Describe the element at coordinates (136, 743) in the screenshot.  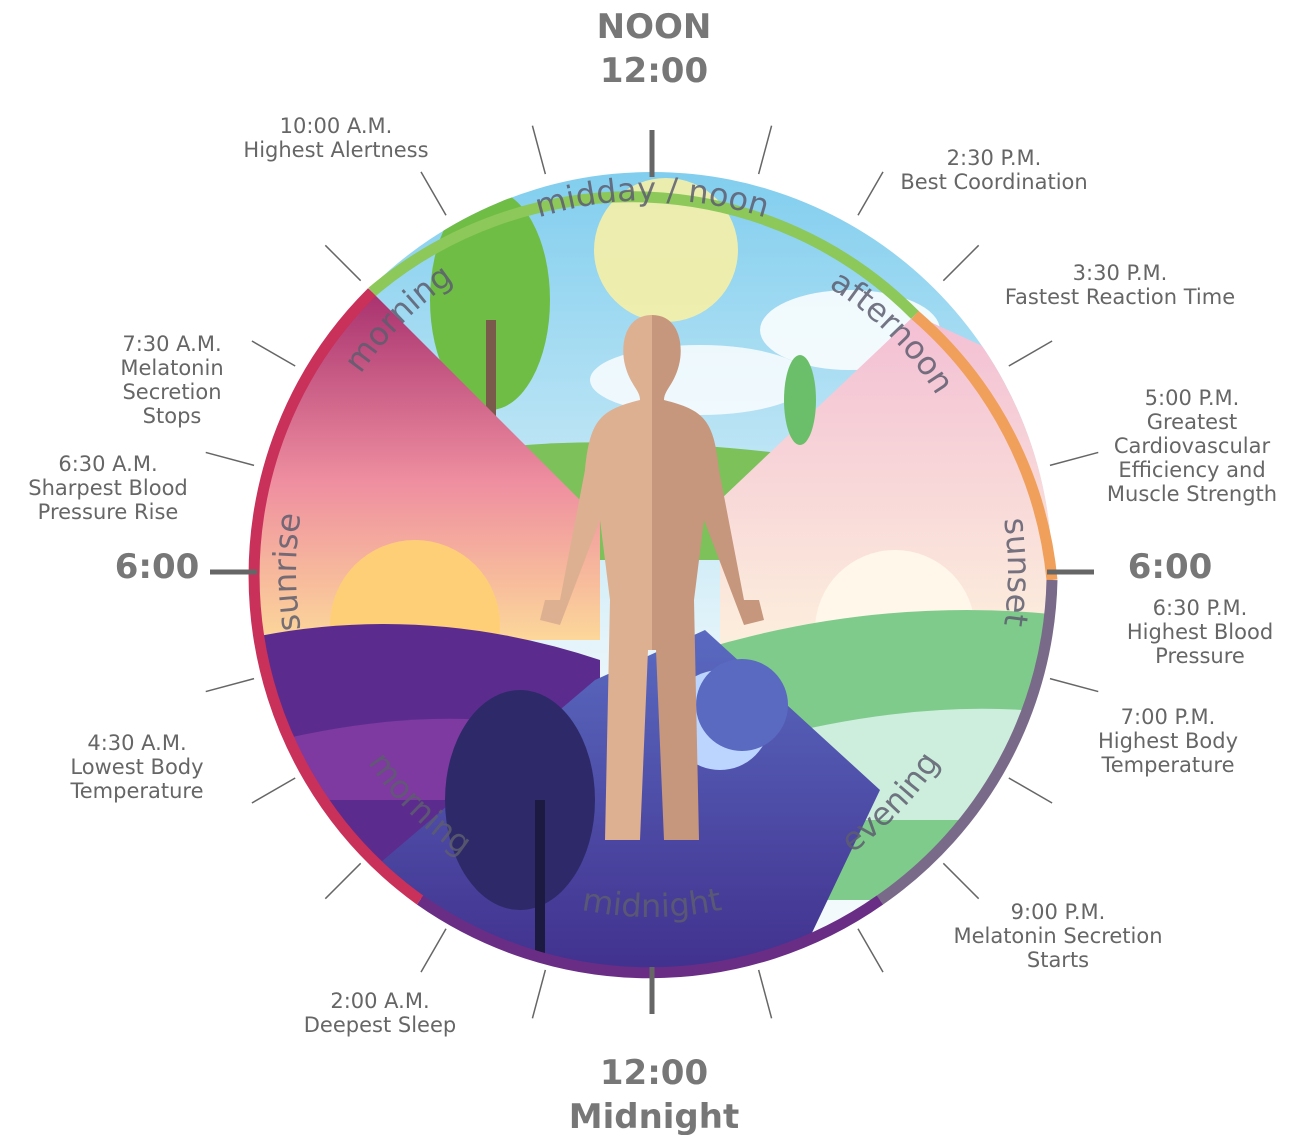
I see `event-time: 4:30 A.M.` at that location.